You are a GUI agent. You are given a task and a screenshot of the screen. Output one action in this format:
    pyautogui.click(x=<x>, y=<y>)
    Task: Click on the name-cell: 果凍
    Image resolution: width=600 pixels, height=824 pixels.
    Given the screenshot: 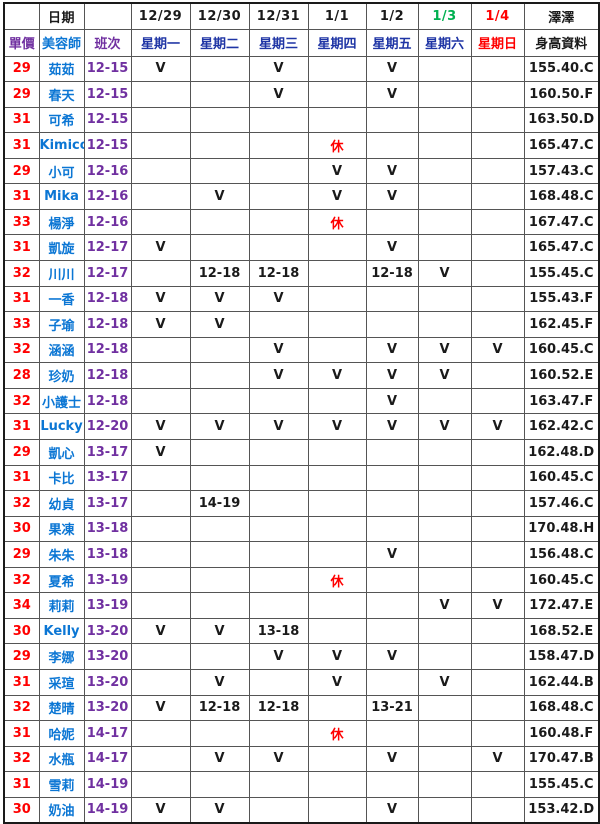 What is the action you would take?
    pyautogui.click(x=61, y=529)
    